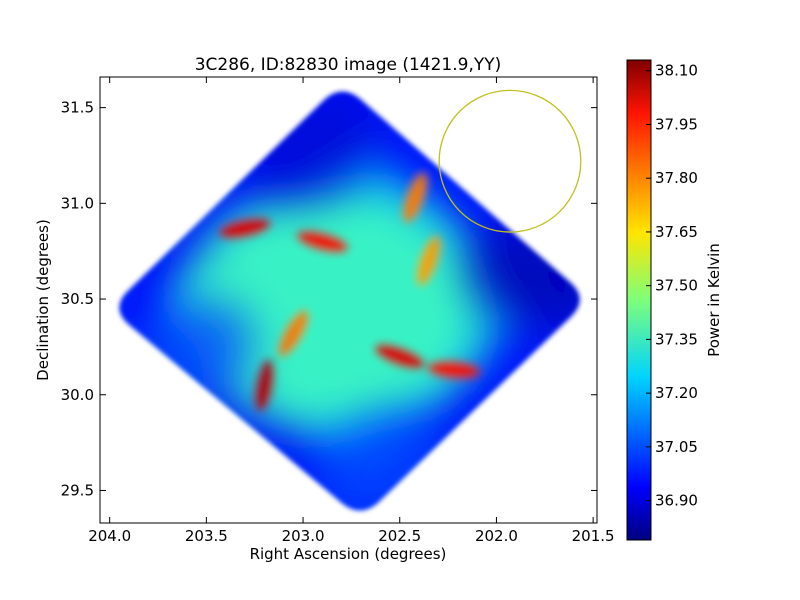 The height and width of the screenshot is (600, 800). Describe the element at coordinates (496, 536) in the screenshot. I see `x-tick-label: 202.0` at that location.